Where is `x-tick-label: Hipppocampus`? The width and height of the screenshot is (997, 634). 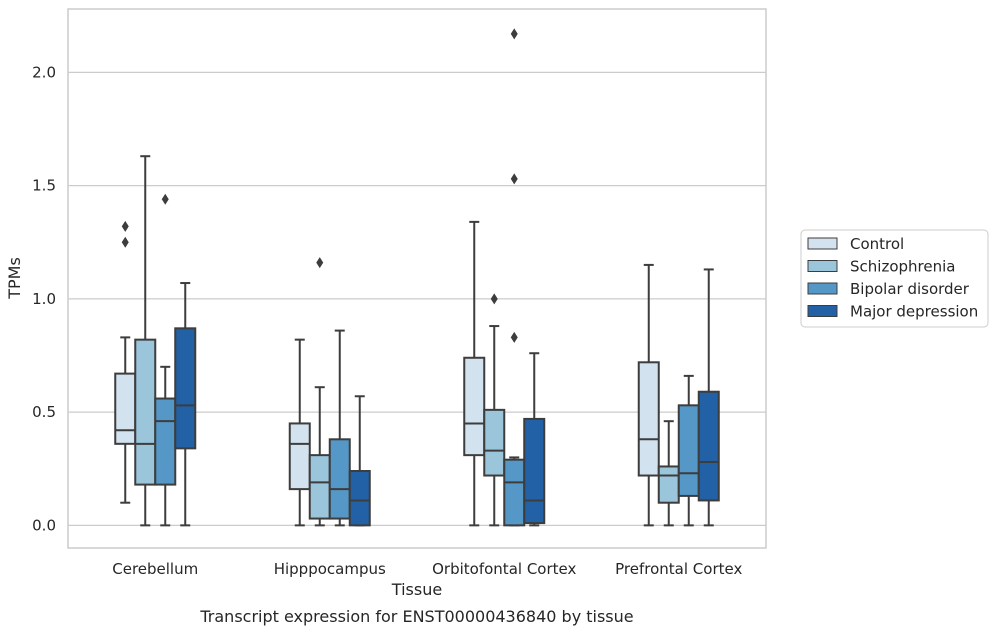
x-tick-label: Hipppocampus is located at coordinates (330, 569).